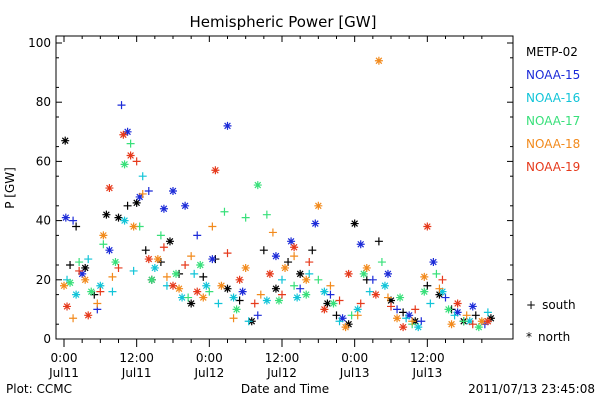 The image size is (600, 400). Describe the element at coordinates (552, 52) in the screenshot. I see `legend-item: METP-02` at that location.